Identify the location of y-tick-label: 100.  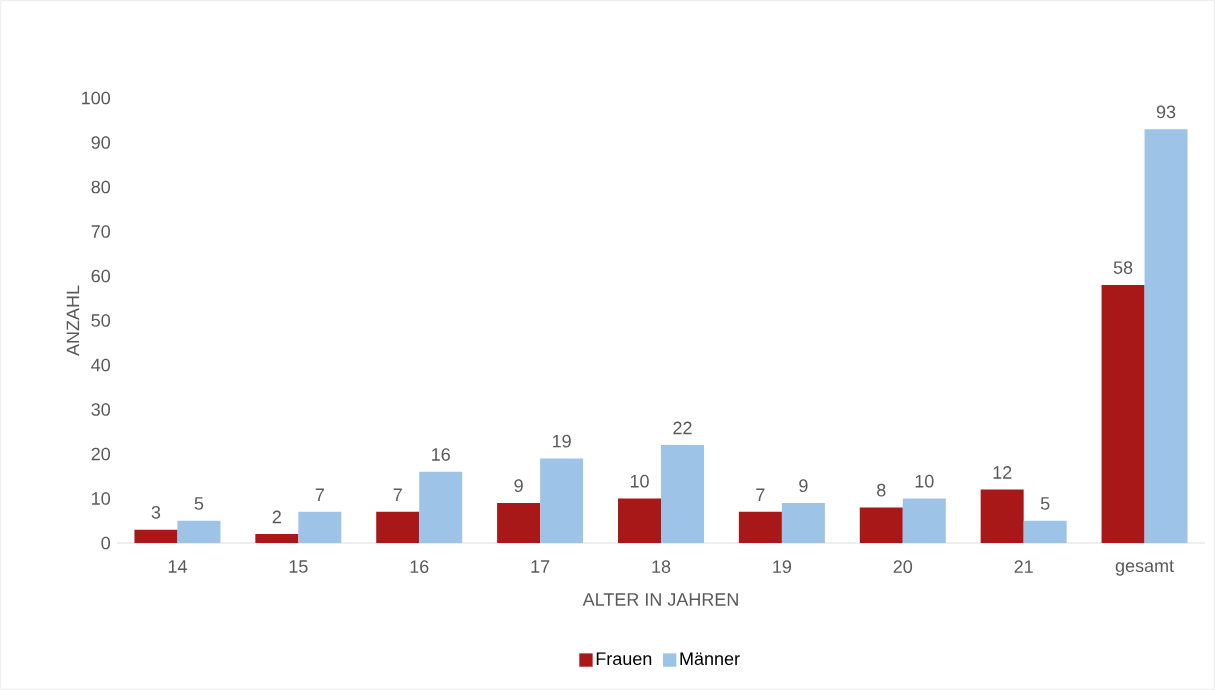
(96, 98).